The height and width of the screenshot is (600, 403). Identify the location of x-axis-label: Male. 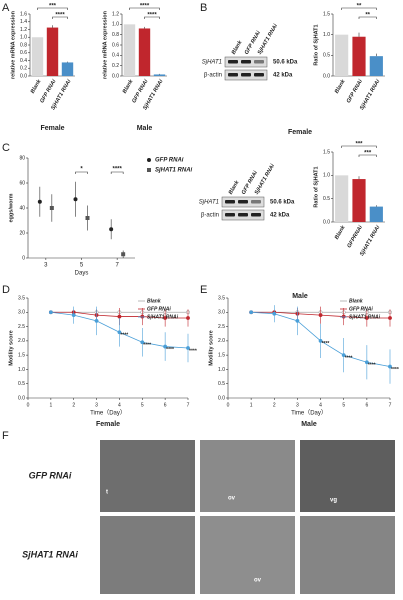
(145, 128).